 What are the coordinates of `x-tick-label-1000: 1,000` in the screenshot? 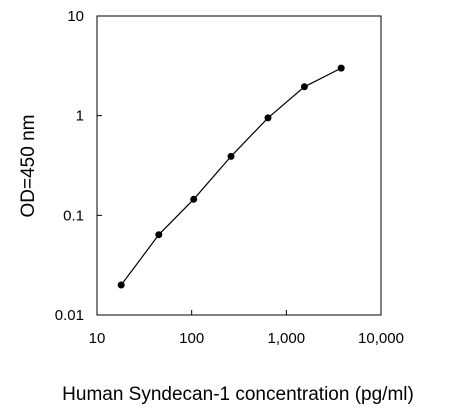 It's located at (287, 338).